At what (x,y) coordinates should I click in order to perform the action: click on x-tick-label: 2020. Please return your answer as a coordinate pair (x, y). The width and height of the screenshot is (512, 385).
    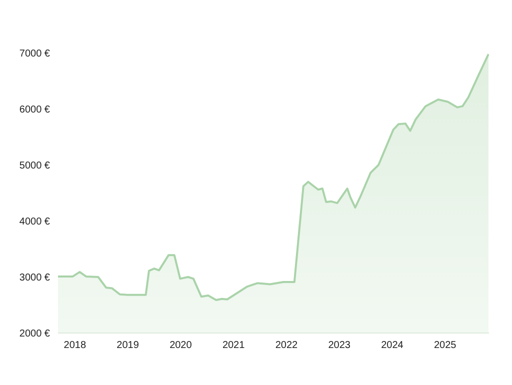
    Looking at the image, I should click on (181, 346).